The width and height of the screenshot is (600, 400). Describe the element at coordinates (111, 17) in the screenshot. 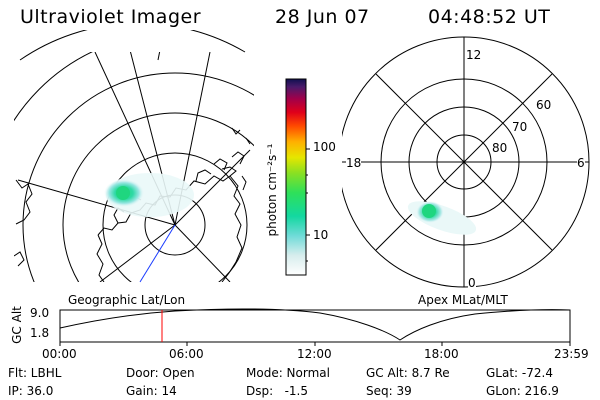

I see `app-title: Ultraviolet Imager` at that location.